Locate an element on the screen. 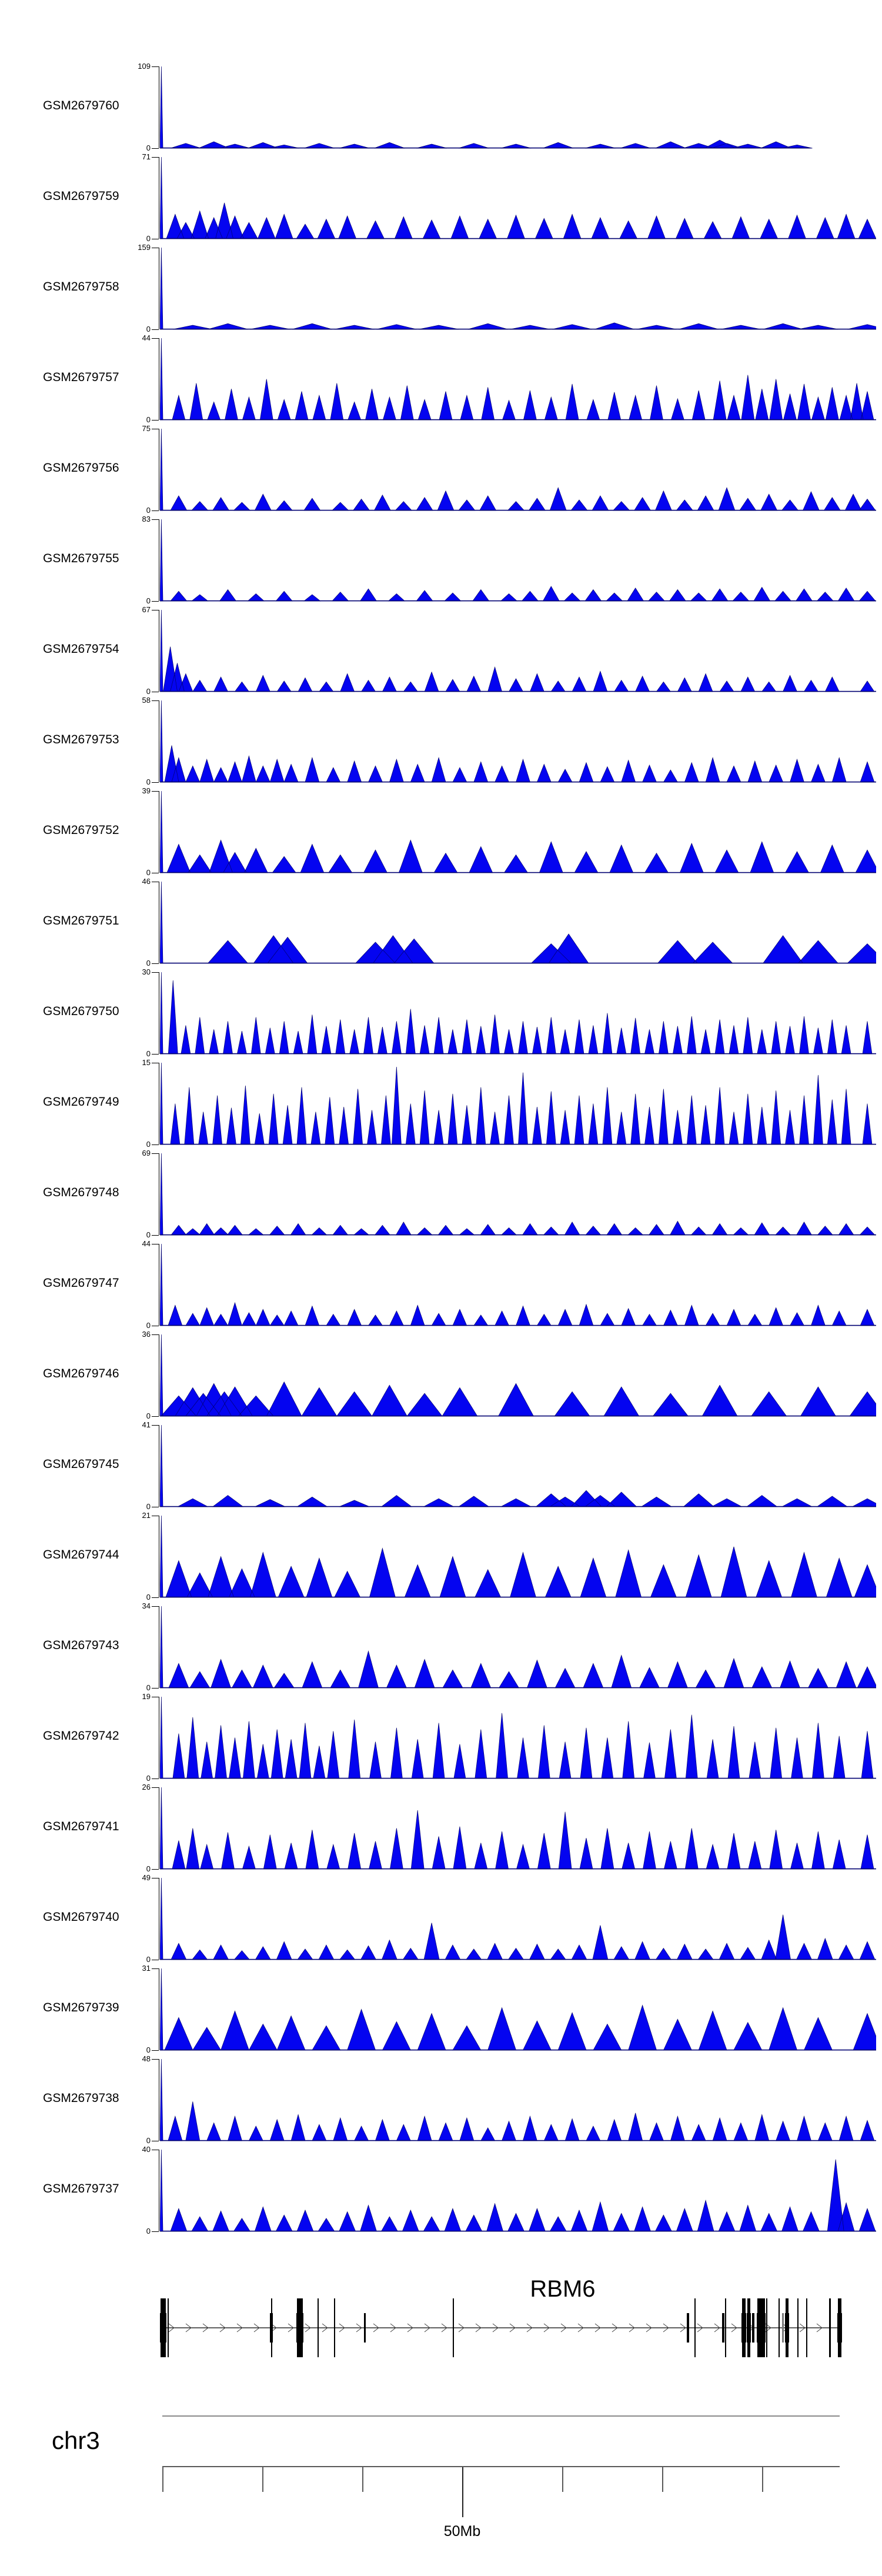 The height and width of the screenshot is (2576, 882). axis-max-label: 36 is located at coordinates (146, 1334).